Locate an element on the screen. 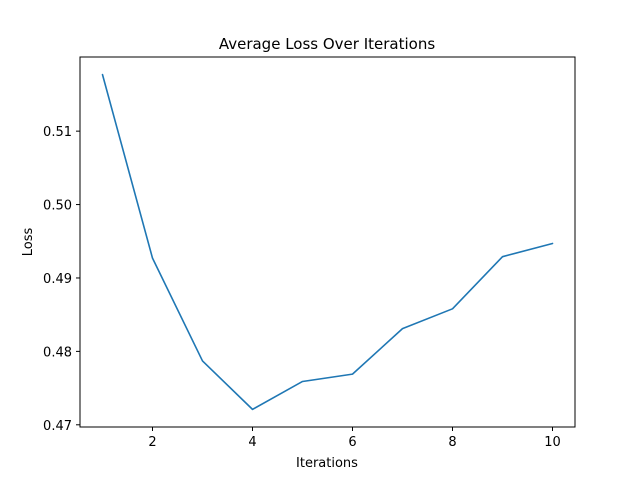  x-tick-label: 6 is located at coordinates (352, 442).